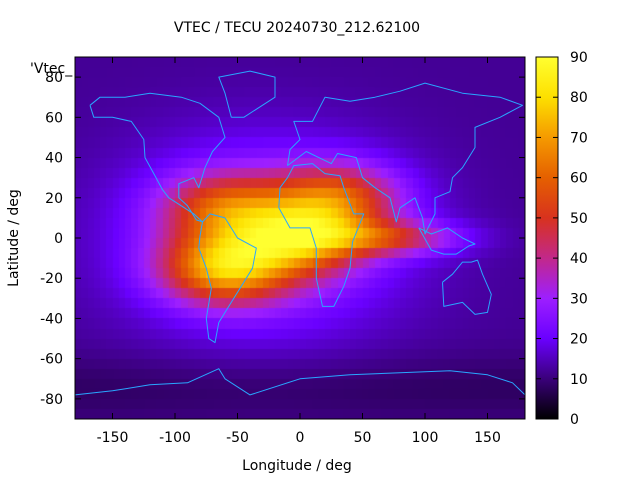 The height and width of the screenshot is (480, 640). What do you see at coordinates (51, 360) in the screenshot?
I see `y-tick-label: -60` at bounding box center [51, 360].